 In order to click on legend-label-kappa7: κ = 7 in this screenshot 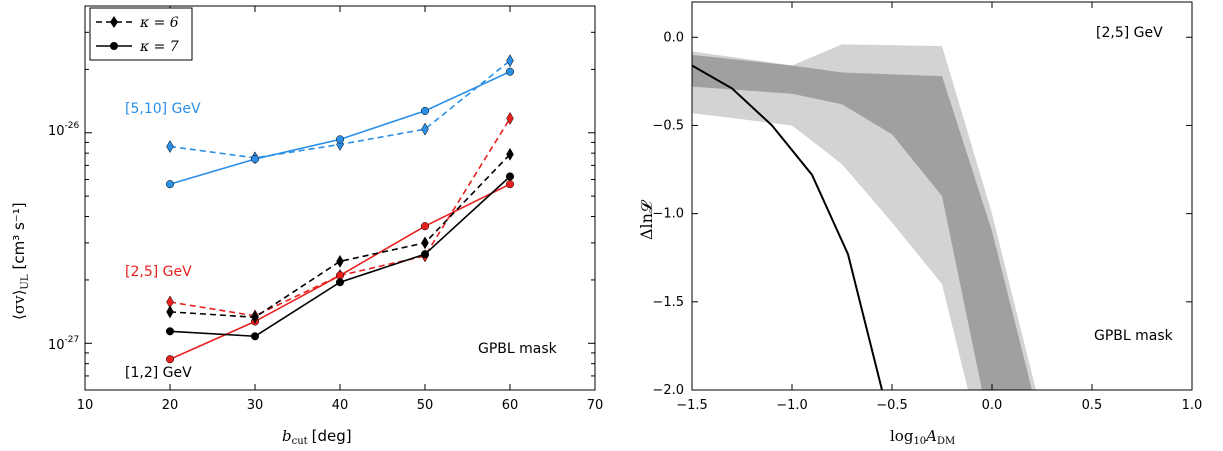, I will do `click(159, 47)`.